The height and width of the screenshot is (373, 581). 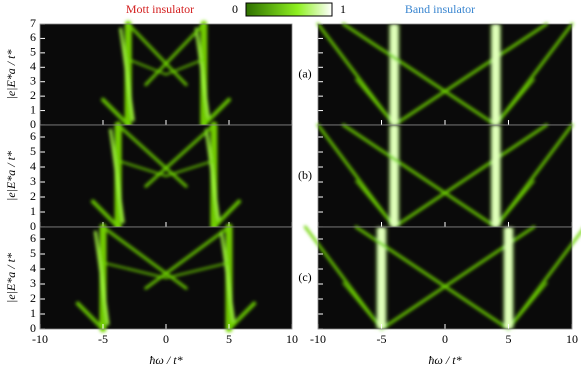 I want to click on colorbar-label: 1, so click(x=343, y=9).